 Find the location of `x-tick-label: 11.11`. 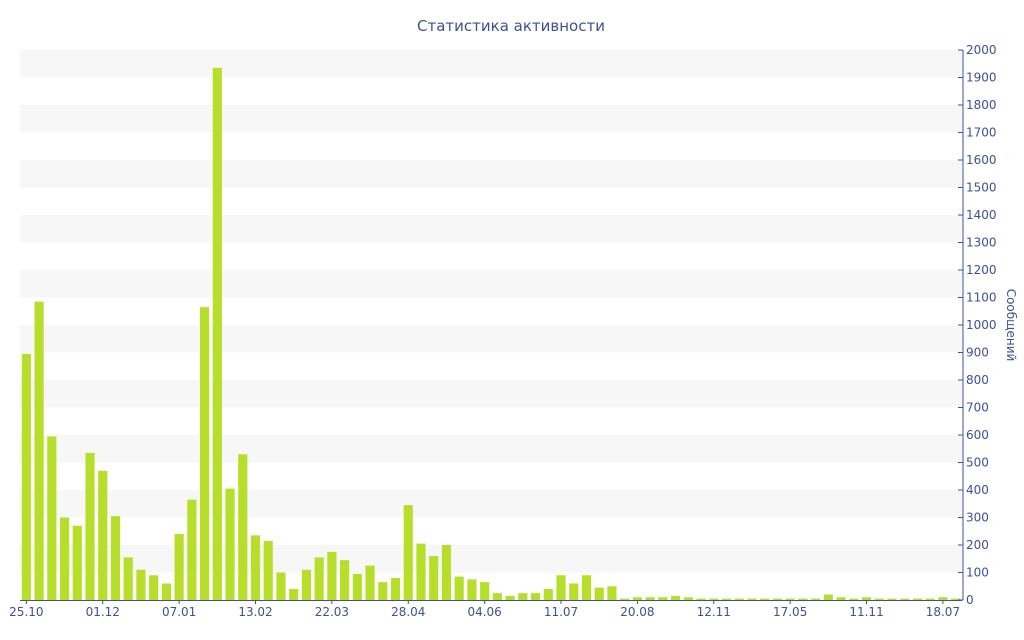

x-tick-label: 11.11 is located at coordinates (866, 612).